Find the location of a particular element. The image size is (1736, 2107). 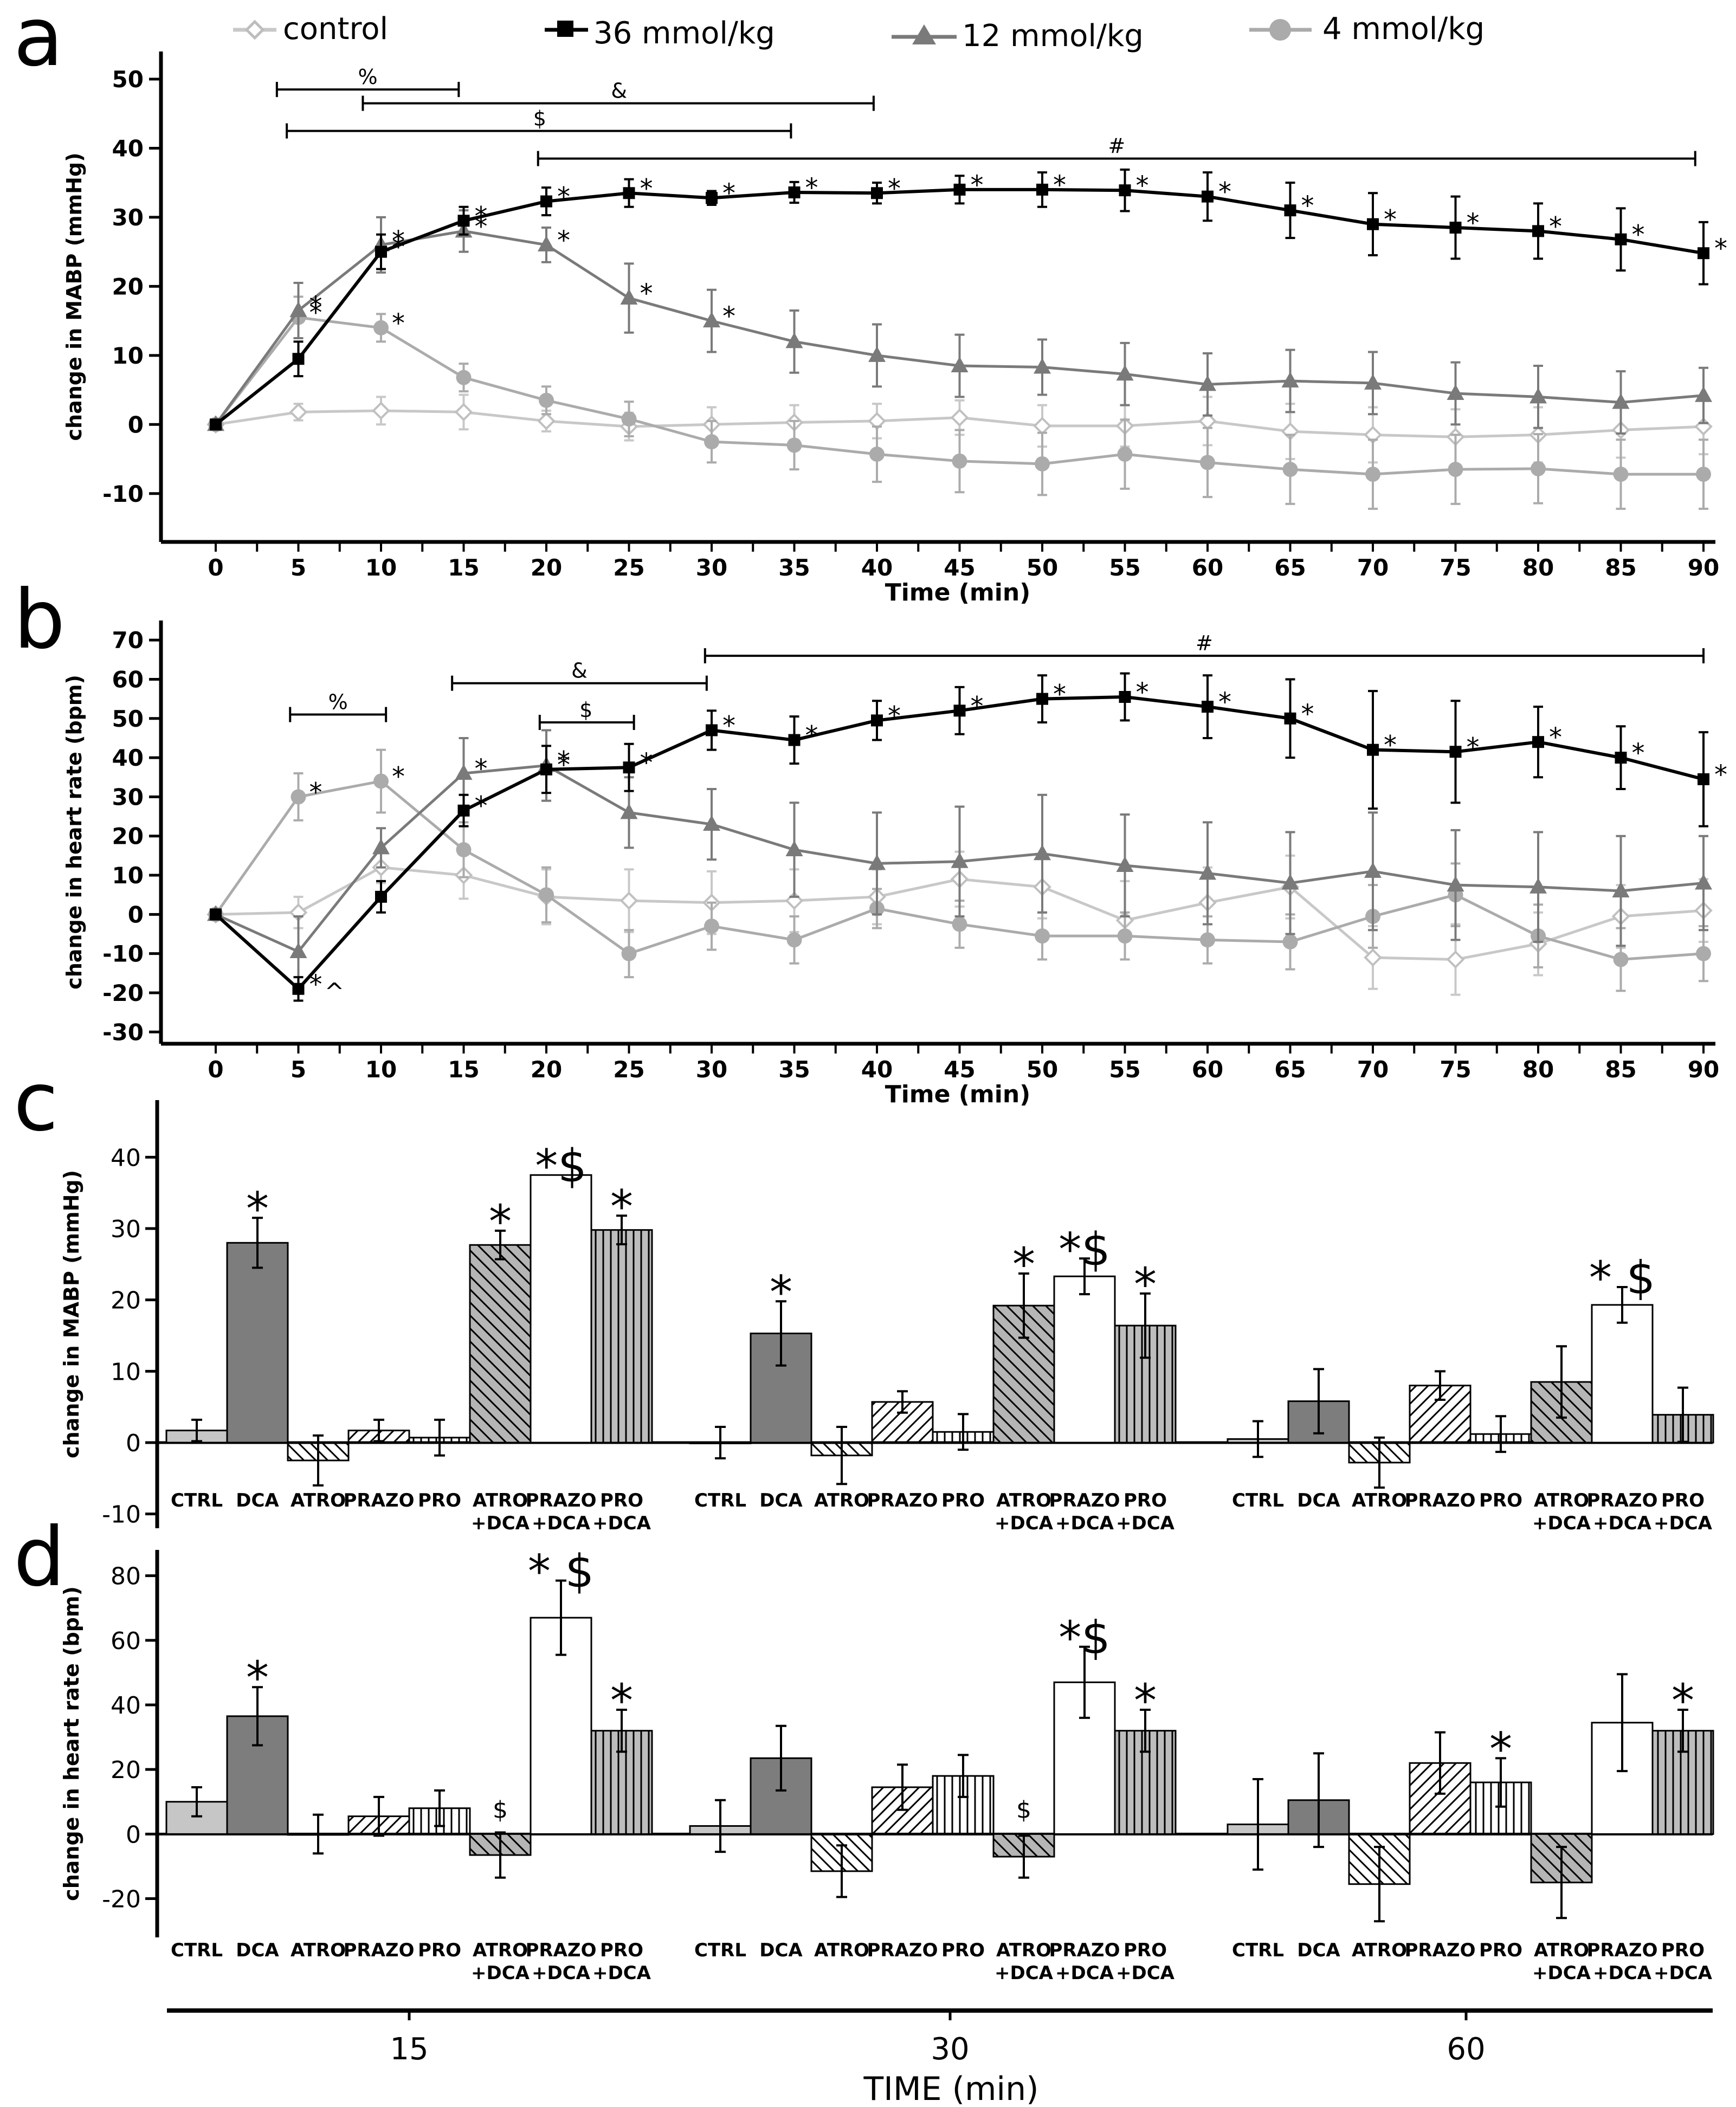

bracket-label: $ is located at coordinates (539, 119).